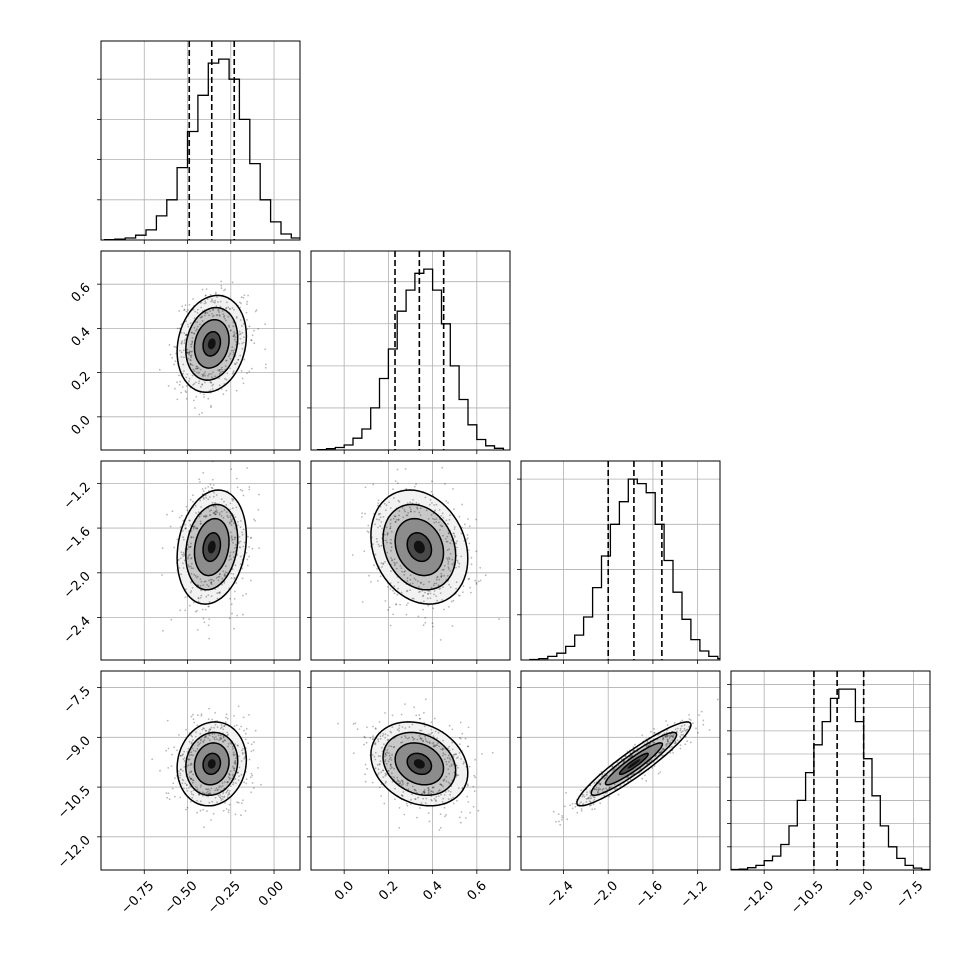 This screenshot has width=970, height=970. Describe the element at coordinates (634, 764) in the screenshot. I see `contour-line` at that location.